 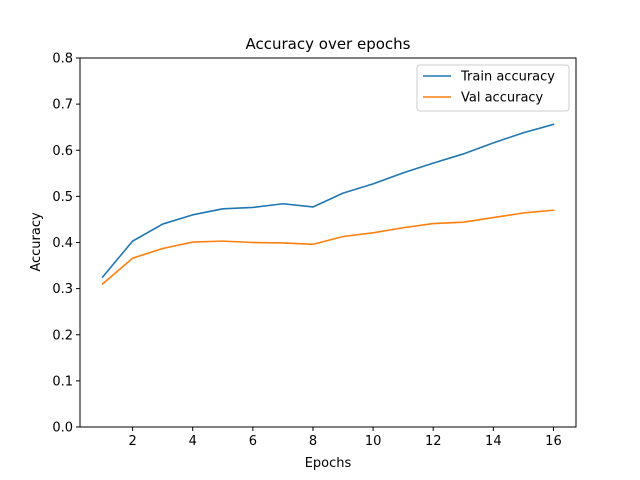 What do you see at coordinates (132, 441) in the screenshot?
I see `x-tick-label: 2` at bounding box center [132, 441].